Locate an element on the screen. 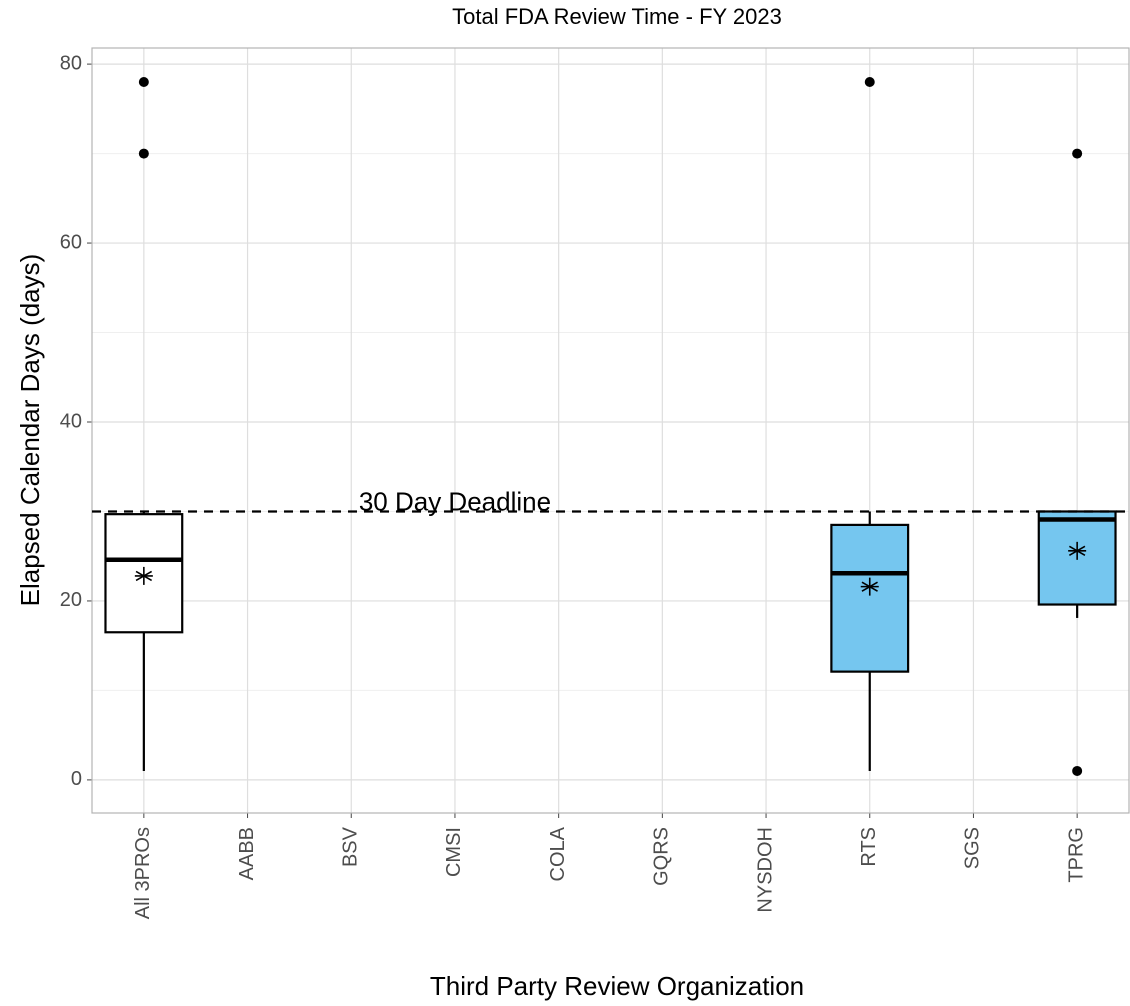 This screenshot has width=1130, height=1006. y-tick-label: 0 is located at coordinates (76, 779).